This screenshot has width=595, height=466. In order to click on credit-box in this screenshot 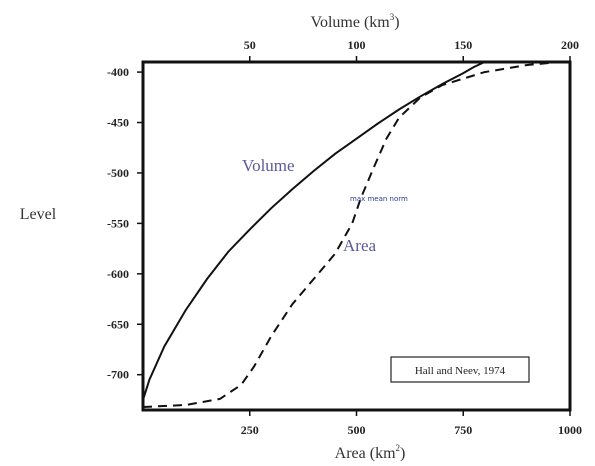, I will do `click(460, 369)`.